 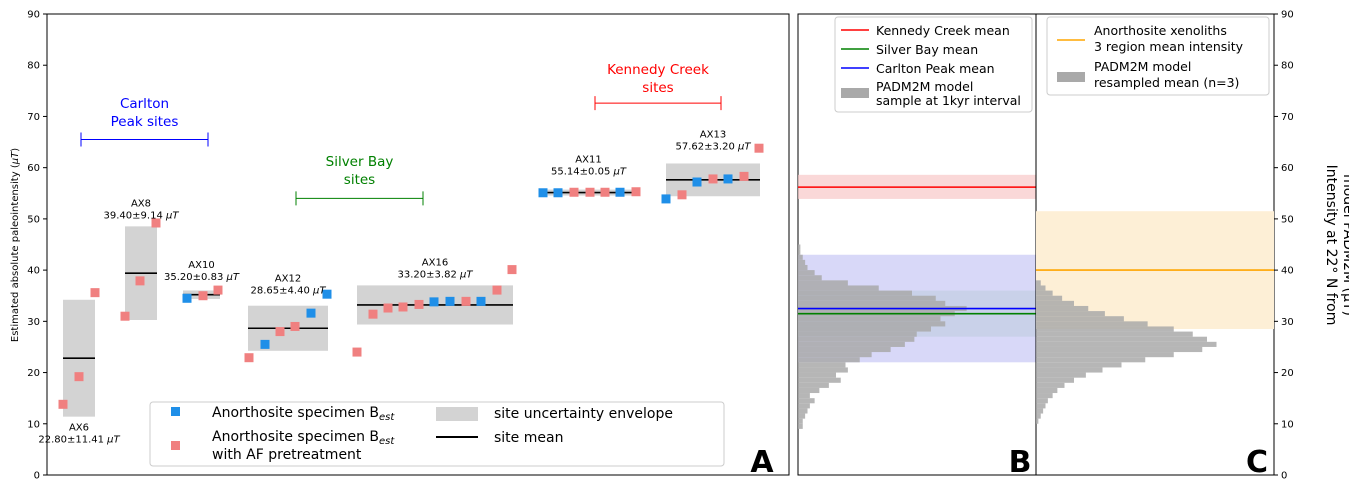 What do you see at coordinates (1169, 46) in the screenshot?
I see `legend-xenolith-label-2: 3 region mean intensity` at bounding box center [1169, 46].